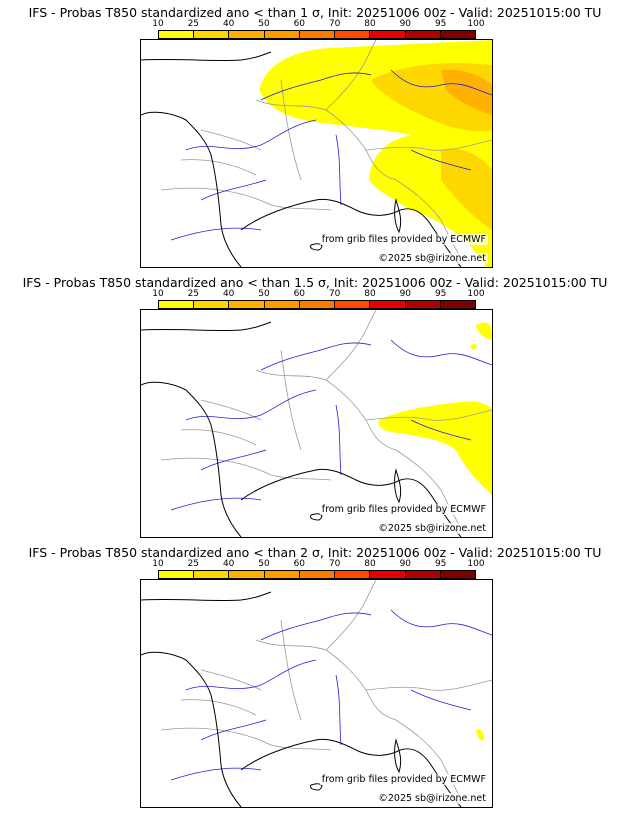 The image size is (630, 828). What do you see at coordinates (440, 294) in the screenshot?
I see `legend-tick: 95` at bounding box center [440, 294].